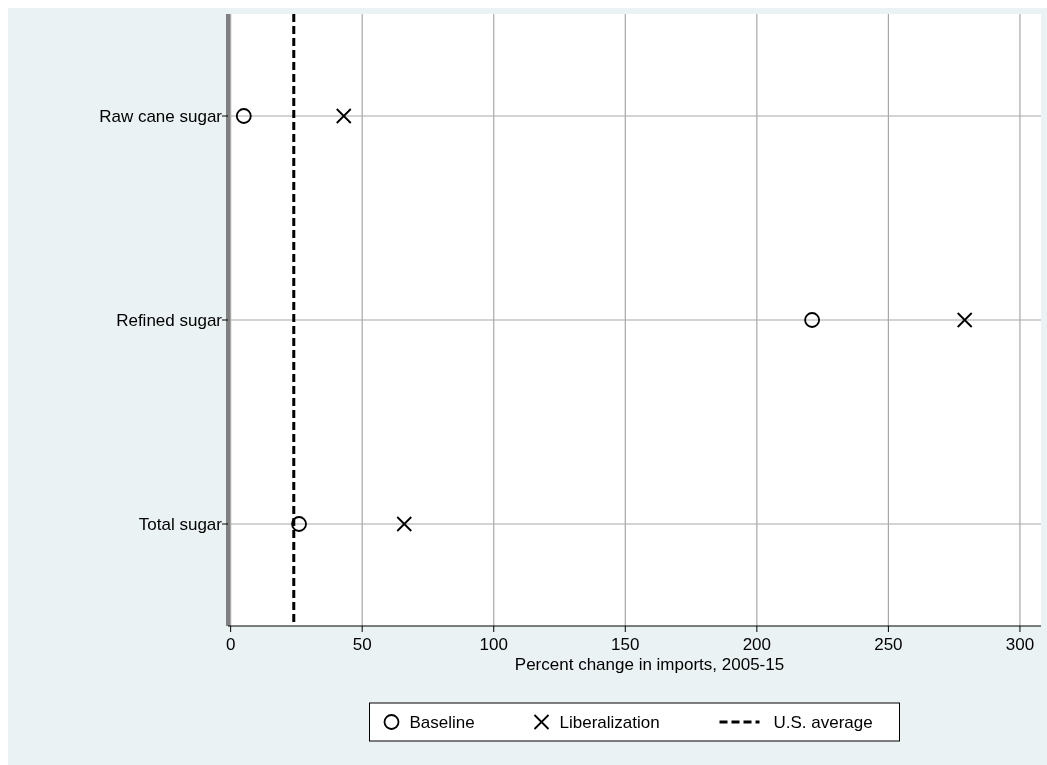 The height and width of the screenshot is (765, 1047). What do you see at coordinates (442, 722) in the screenshot?
I see `legend-label: Baseline` at bounding box center [442, 722].